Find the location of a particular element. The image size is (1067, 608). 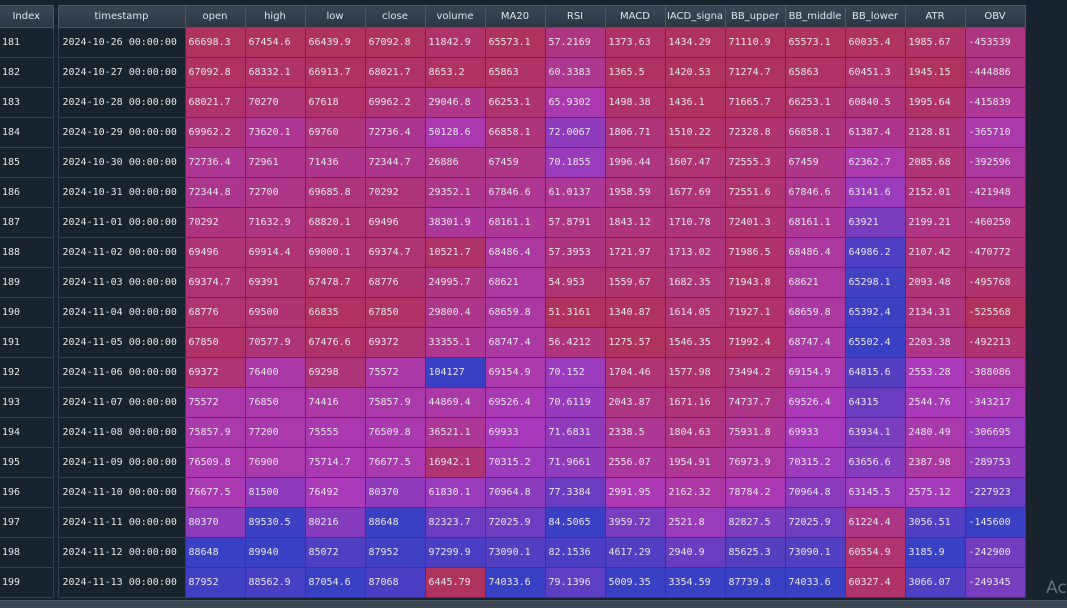

column-header-timestamp: timestamp is located at coordinates (121, 16).